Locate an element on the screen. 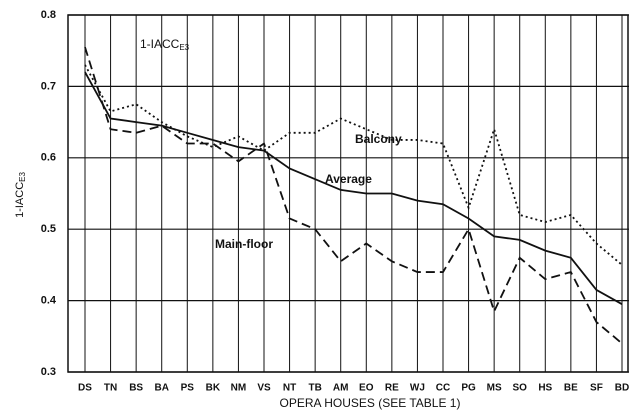 The height and width of the screenshot is (413, 629). annotation-main: 1-IACC is located at coordinates (160, 44).